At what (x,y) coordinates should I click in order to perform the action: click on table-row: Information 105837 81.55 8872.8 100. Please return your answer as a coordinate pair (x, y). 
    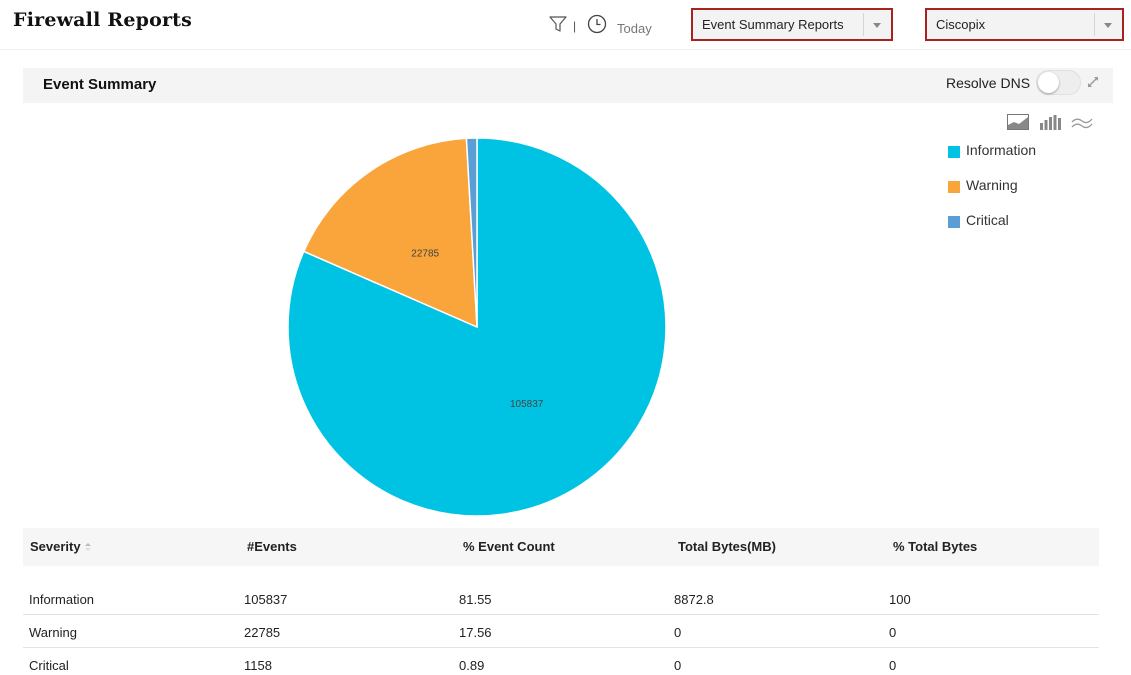
    Looking at the image, I should click on (561, 598).